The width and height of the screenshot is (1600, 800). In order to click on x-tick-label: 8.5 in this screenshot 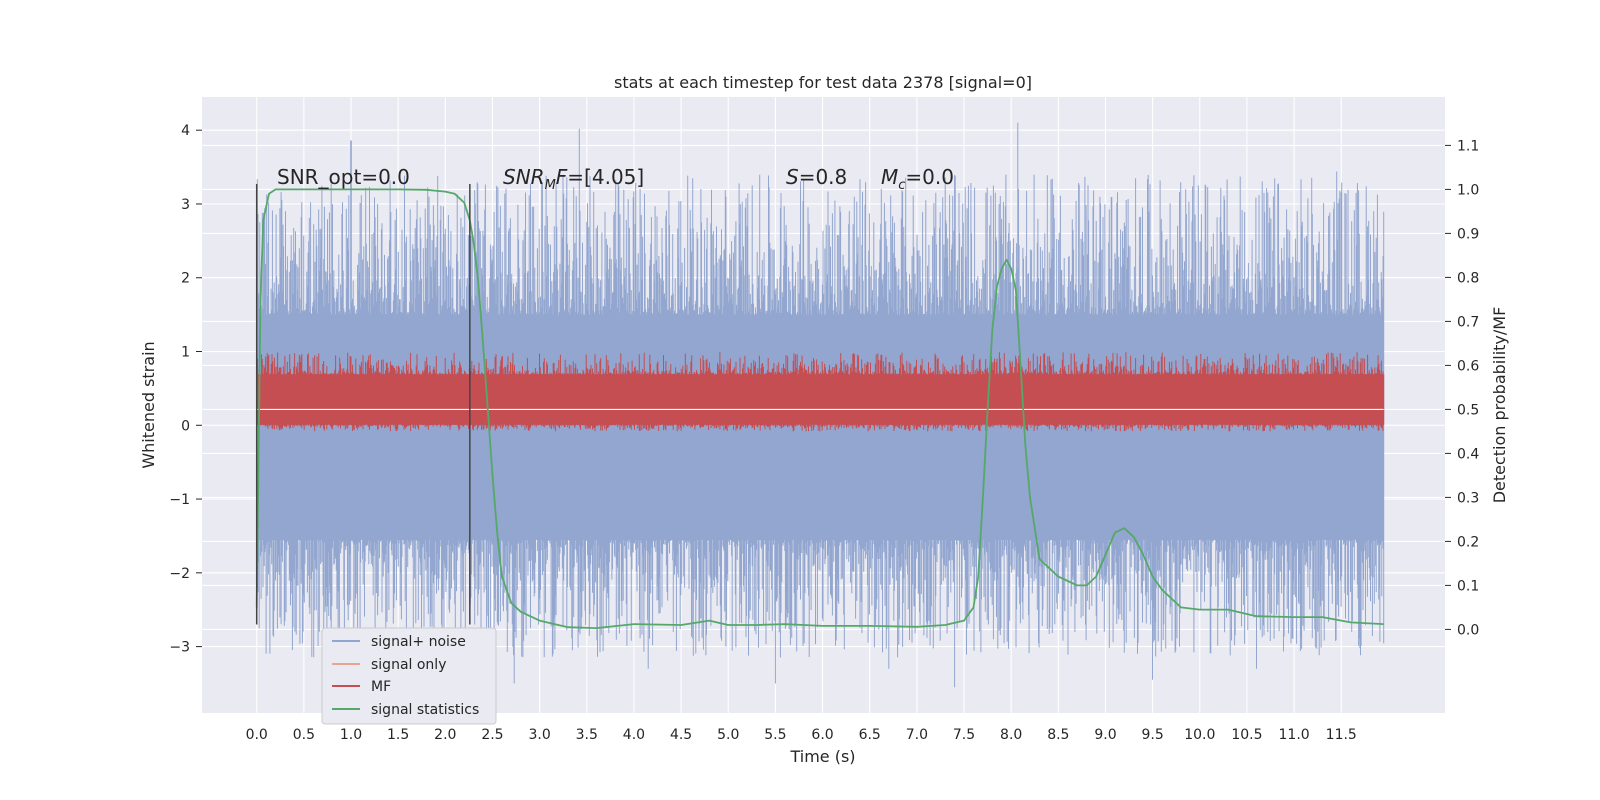, I will do `click(1058, 735)`.